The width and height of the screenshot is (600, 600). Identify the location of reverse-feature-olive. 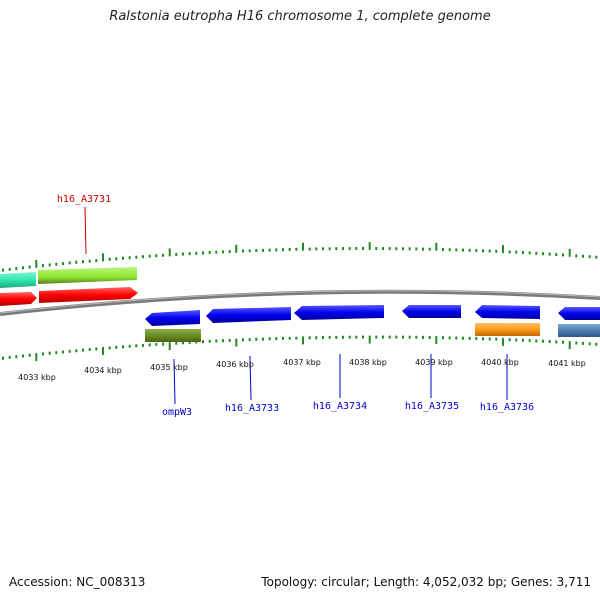
(173, 335).